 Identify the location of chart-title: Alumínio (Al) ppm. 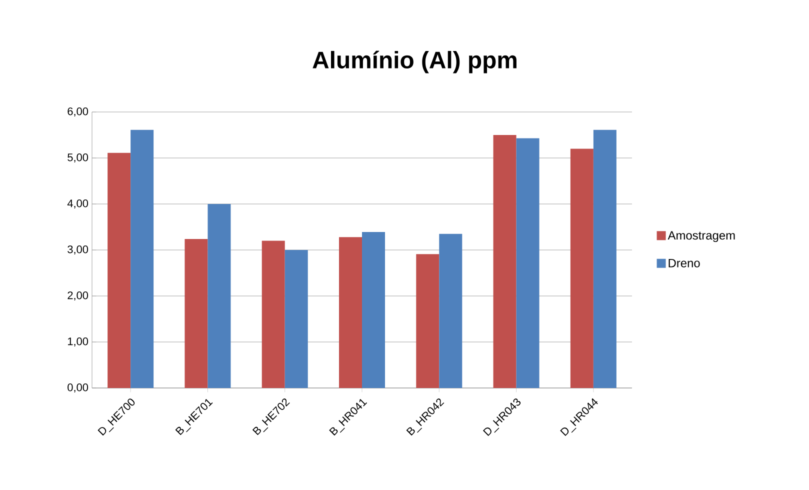
(414, 62).